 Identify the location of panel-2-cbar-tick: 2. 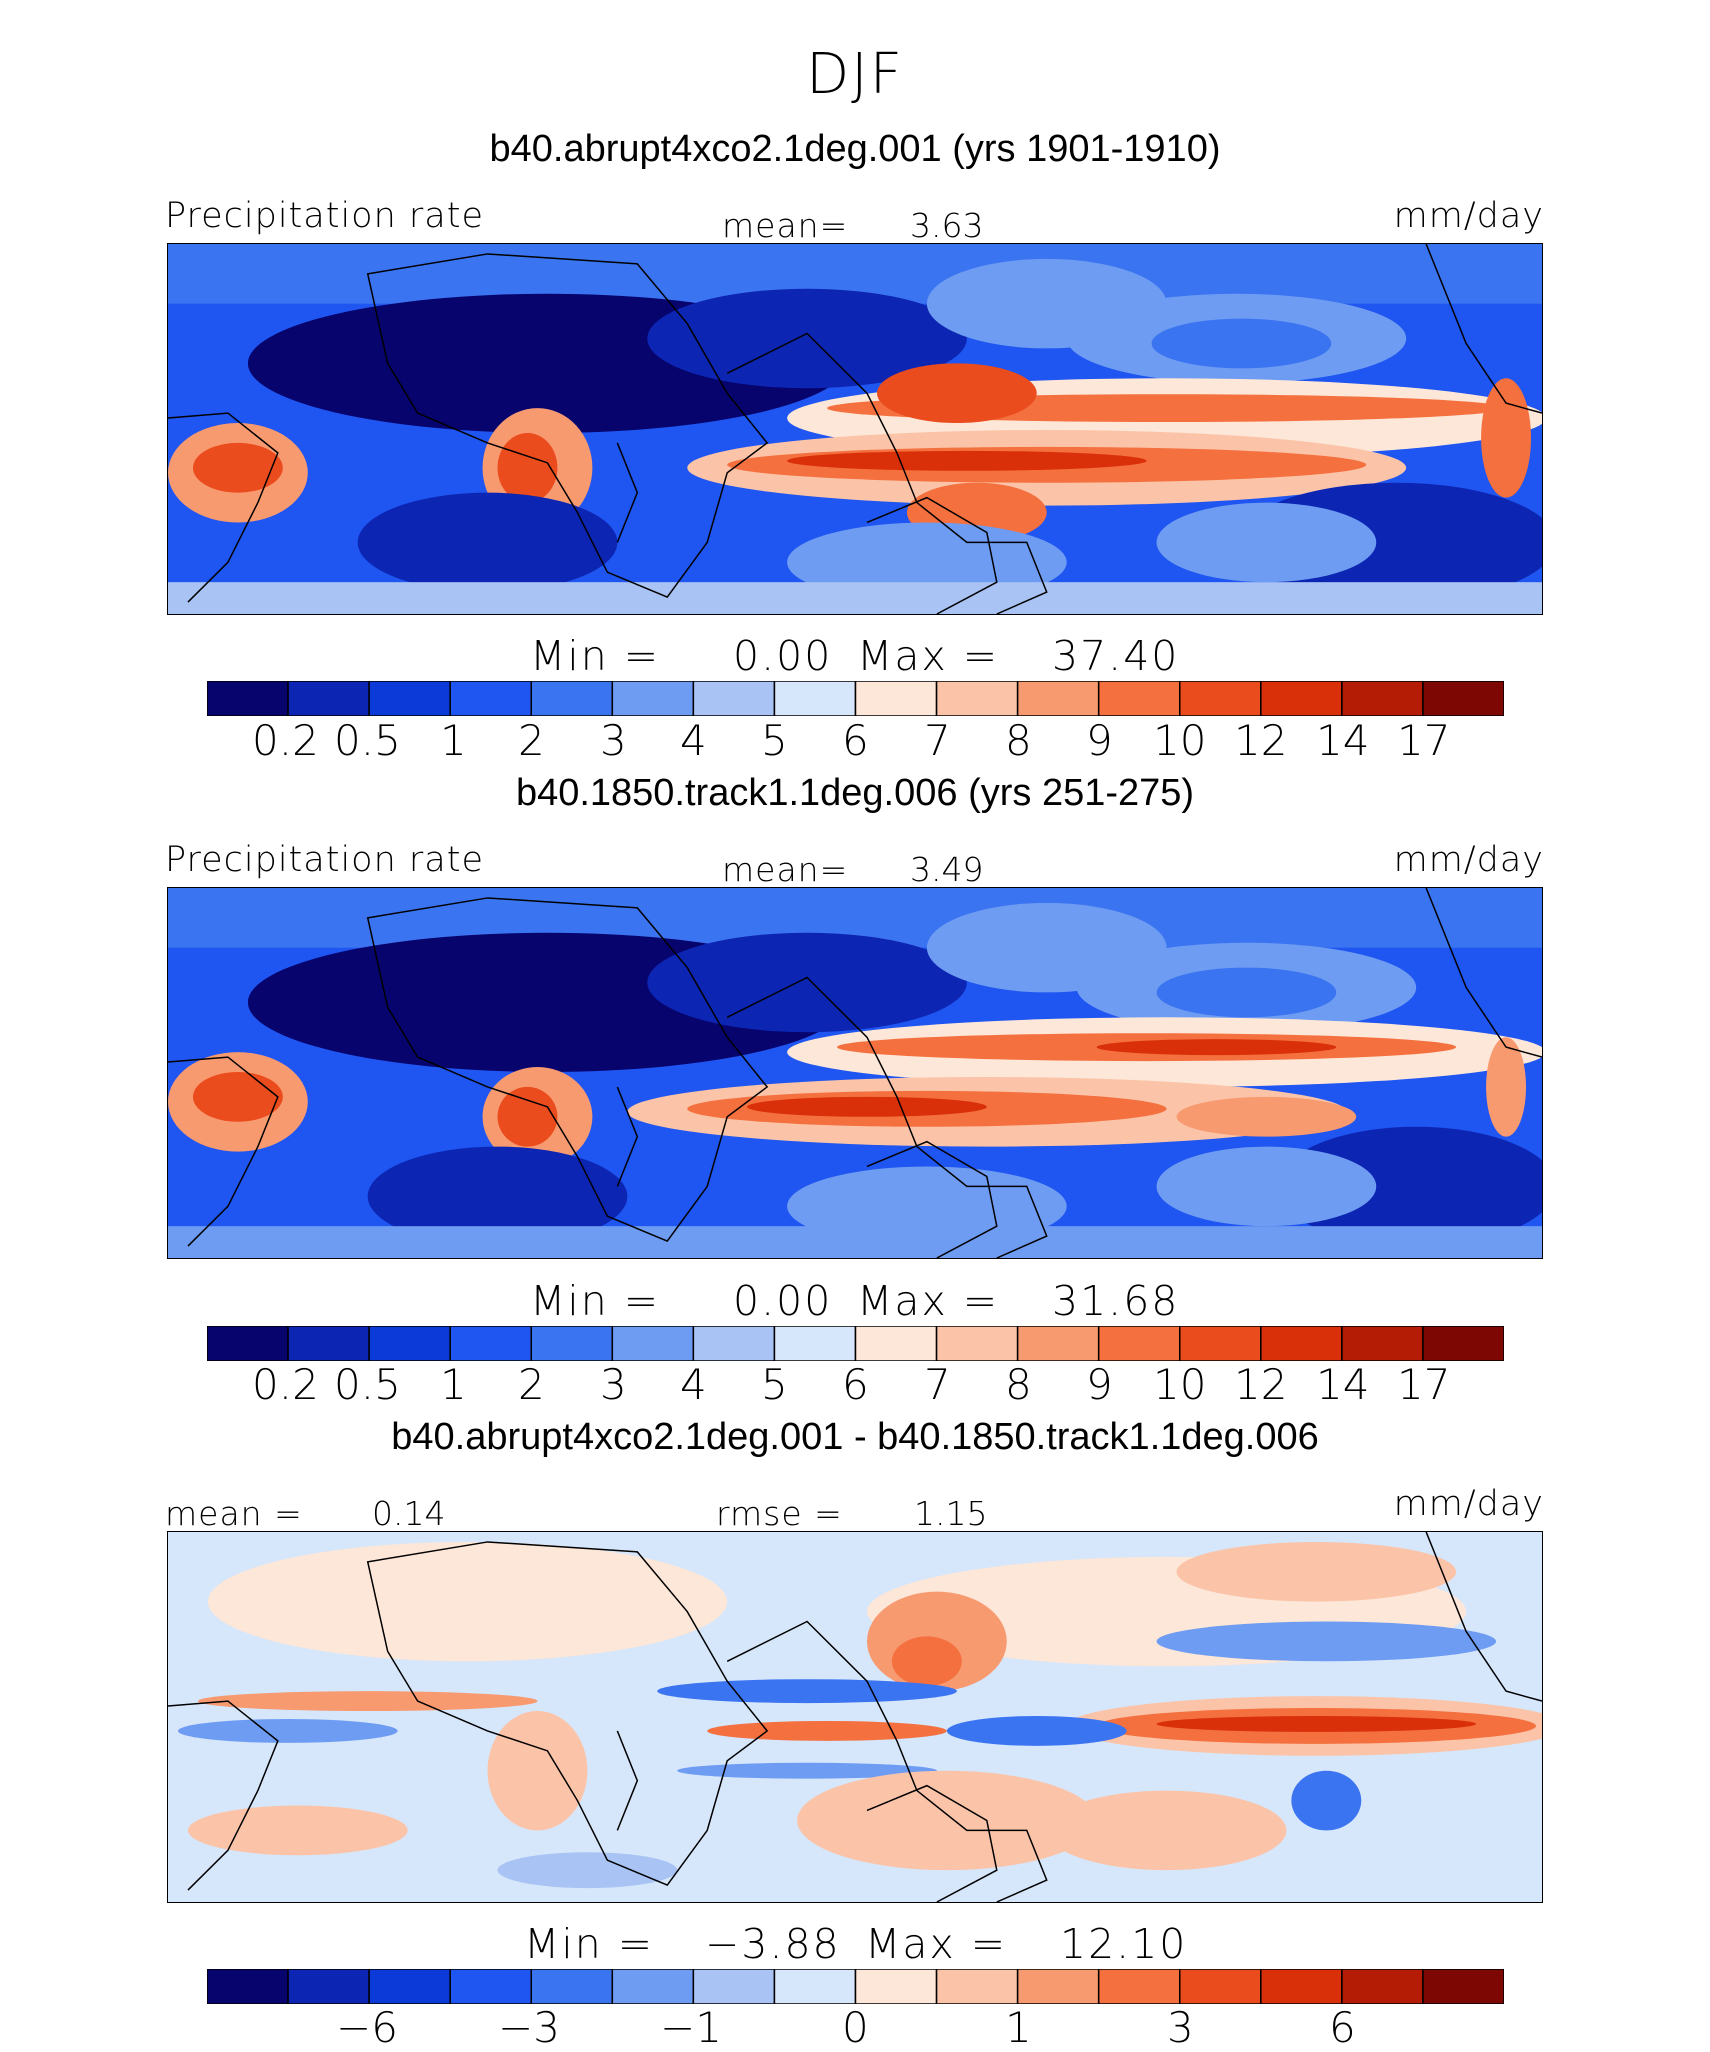
(531, 1384).